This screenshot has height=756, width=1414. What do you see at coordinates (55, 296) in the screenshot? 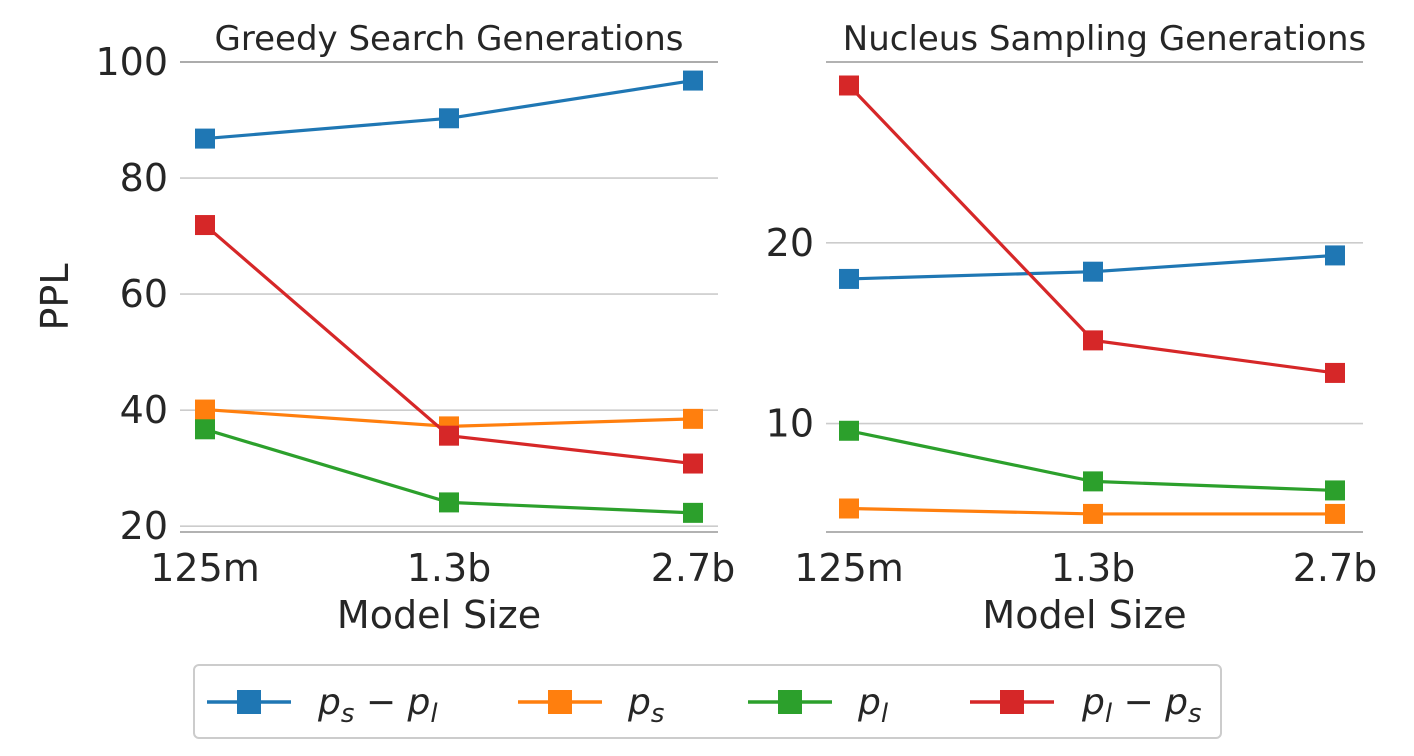
I see `y-axis-label: PPL` at bounding box center [55, 296].